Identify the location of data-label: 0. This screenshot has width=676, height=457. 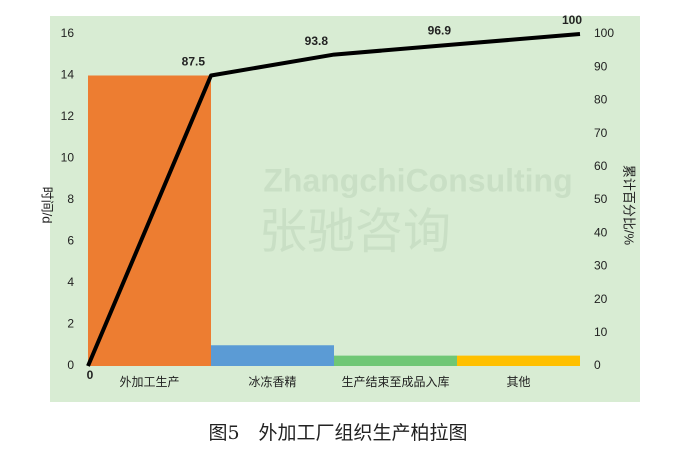
(90, 375).